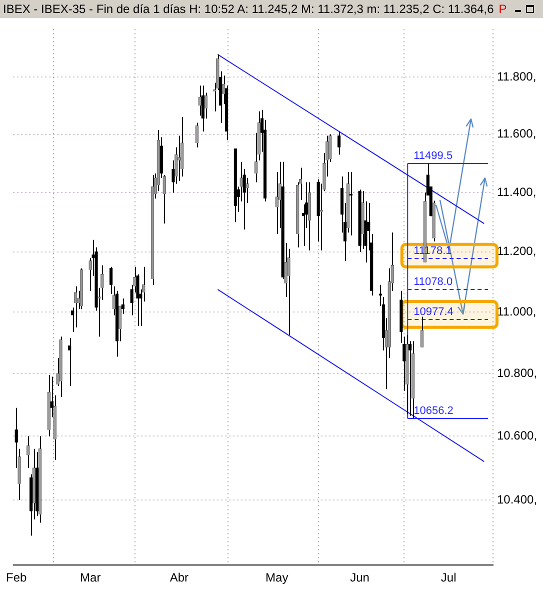 Image resolution: width=543 pixels, height=590 pixels. Describe the element at coordinates (90, 577) in the screenshot. I see `x-tick-label: Mar` at that location.